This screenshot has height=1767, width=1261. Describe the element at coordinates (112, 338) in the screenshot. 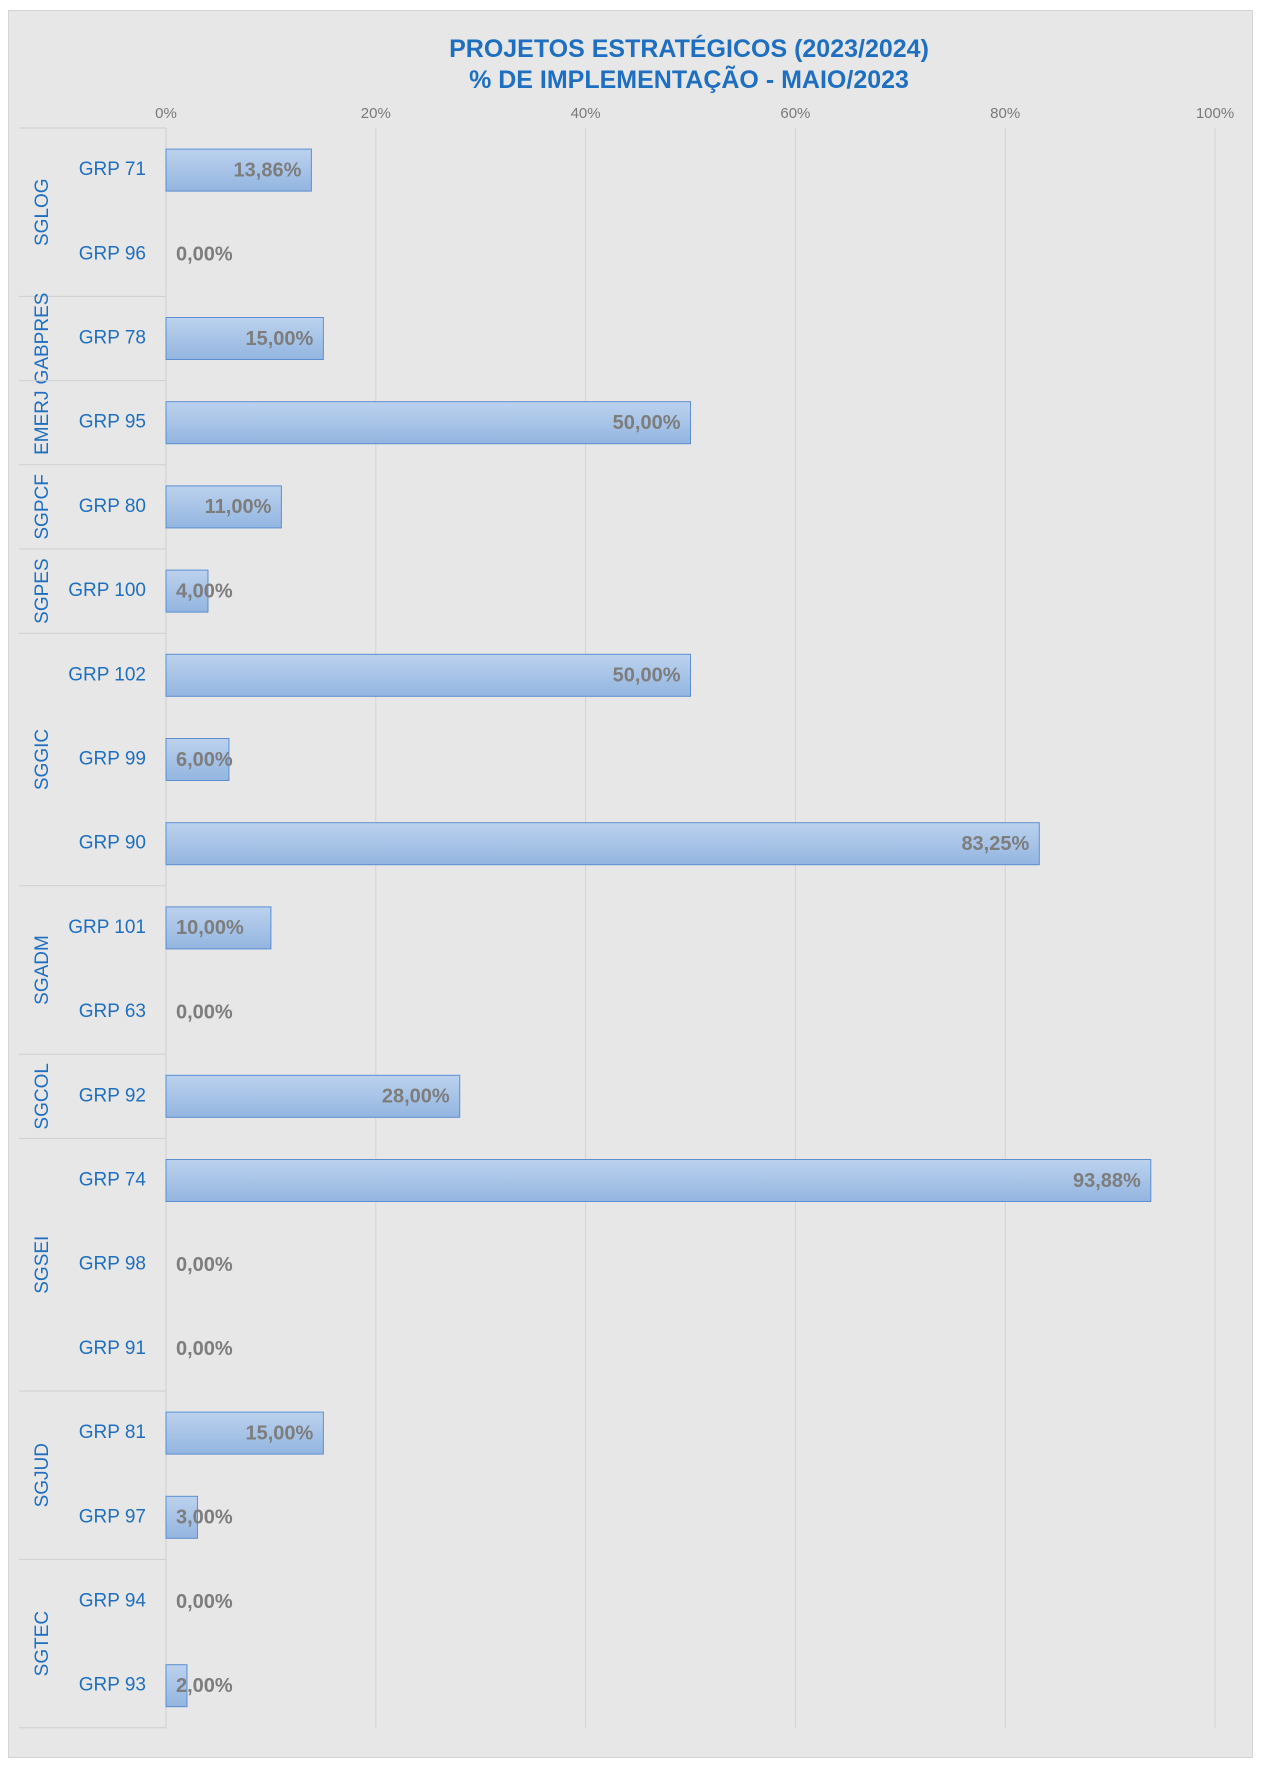

I see `category-label: GRP 78` at that location.